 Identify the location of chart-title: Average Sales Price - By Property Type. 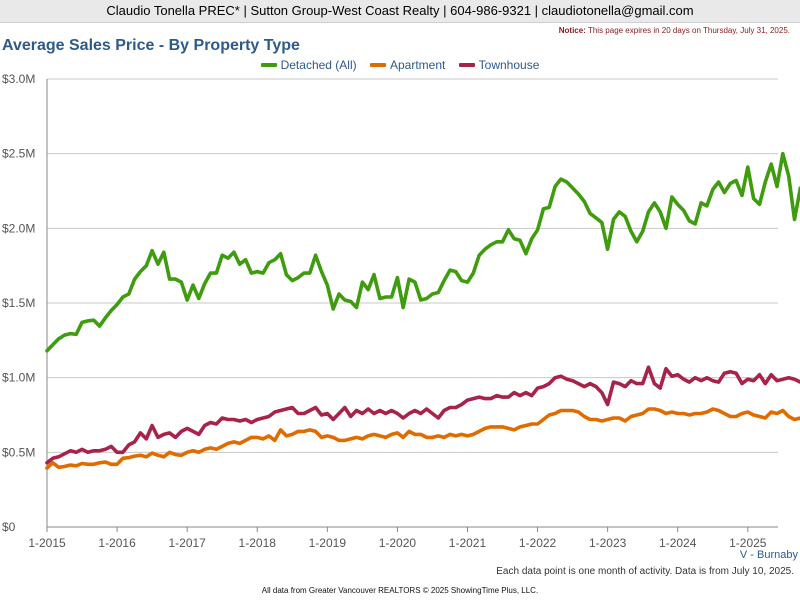
(151, 45).